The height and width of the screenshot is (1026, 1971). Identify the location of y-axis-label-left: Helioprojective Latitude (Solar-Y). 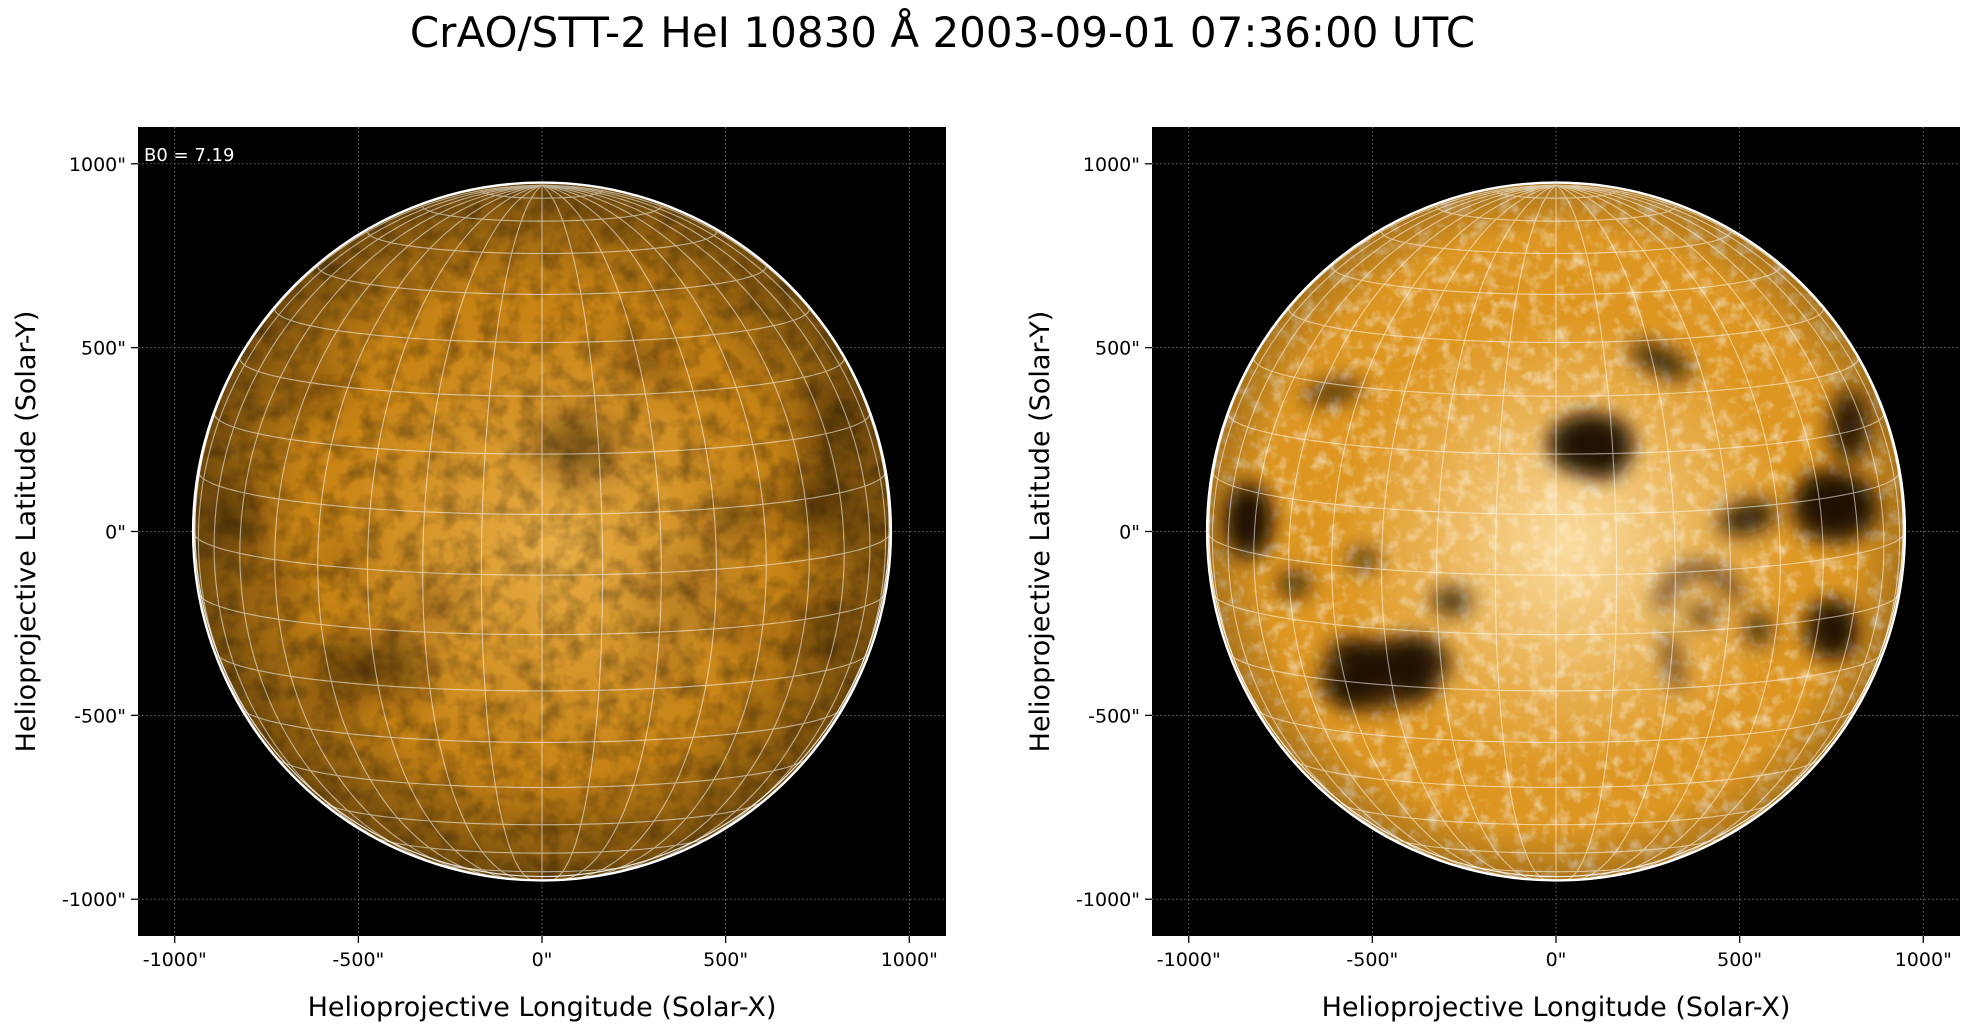
(26, 532).